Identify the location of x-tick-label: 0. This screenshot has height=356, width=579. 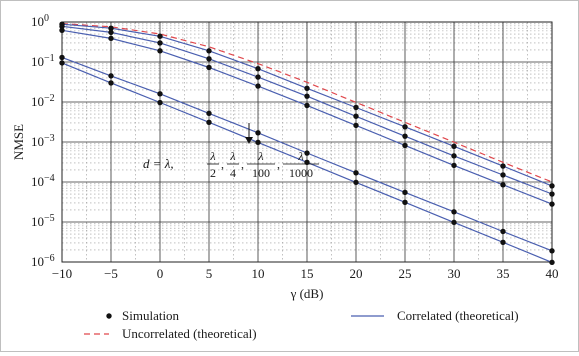
(160, 273).